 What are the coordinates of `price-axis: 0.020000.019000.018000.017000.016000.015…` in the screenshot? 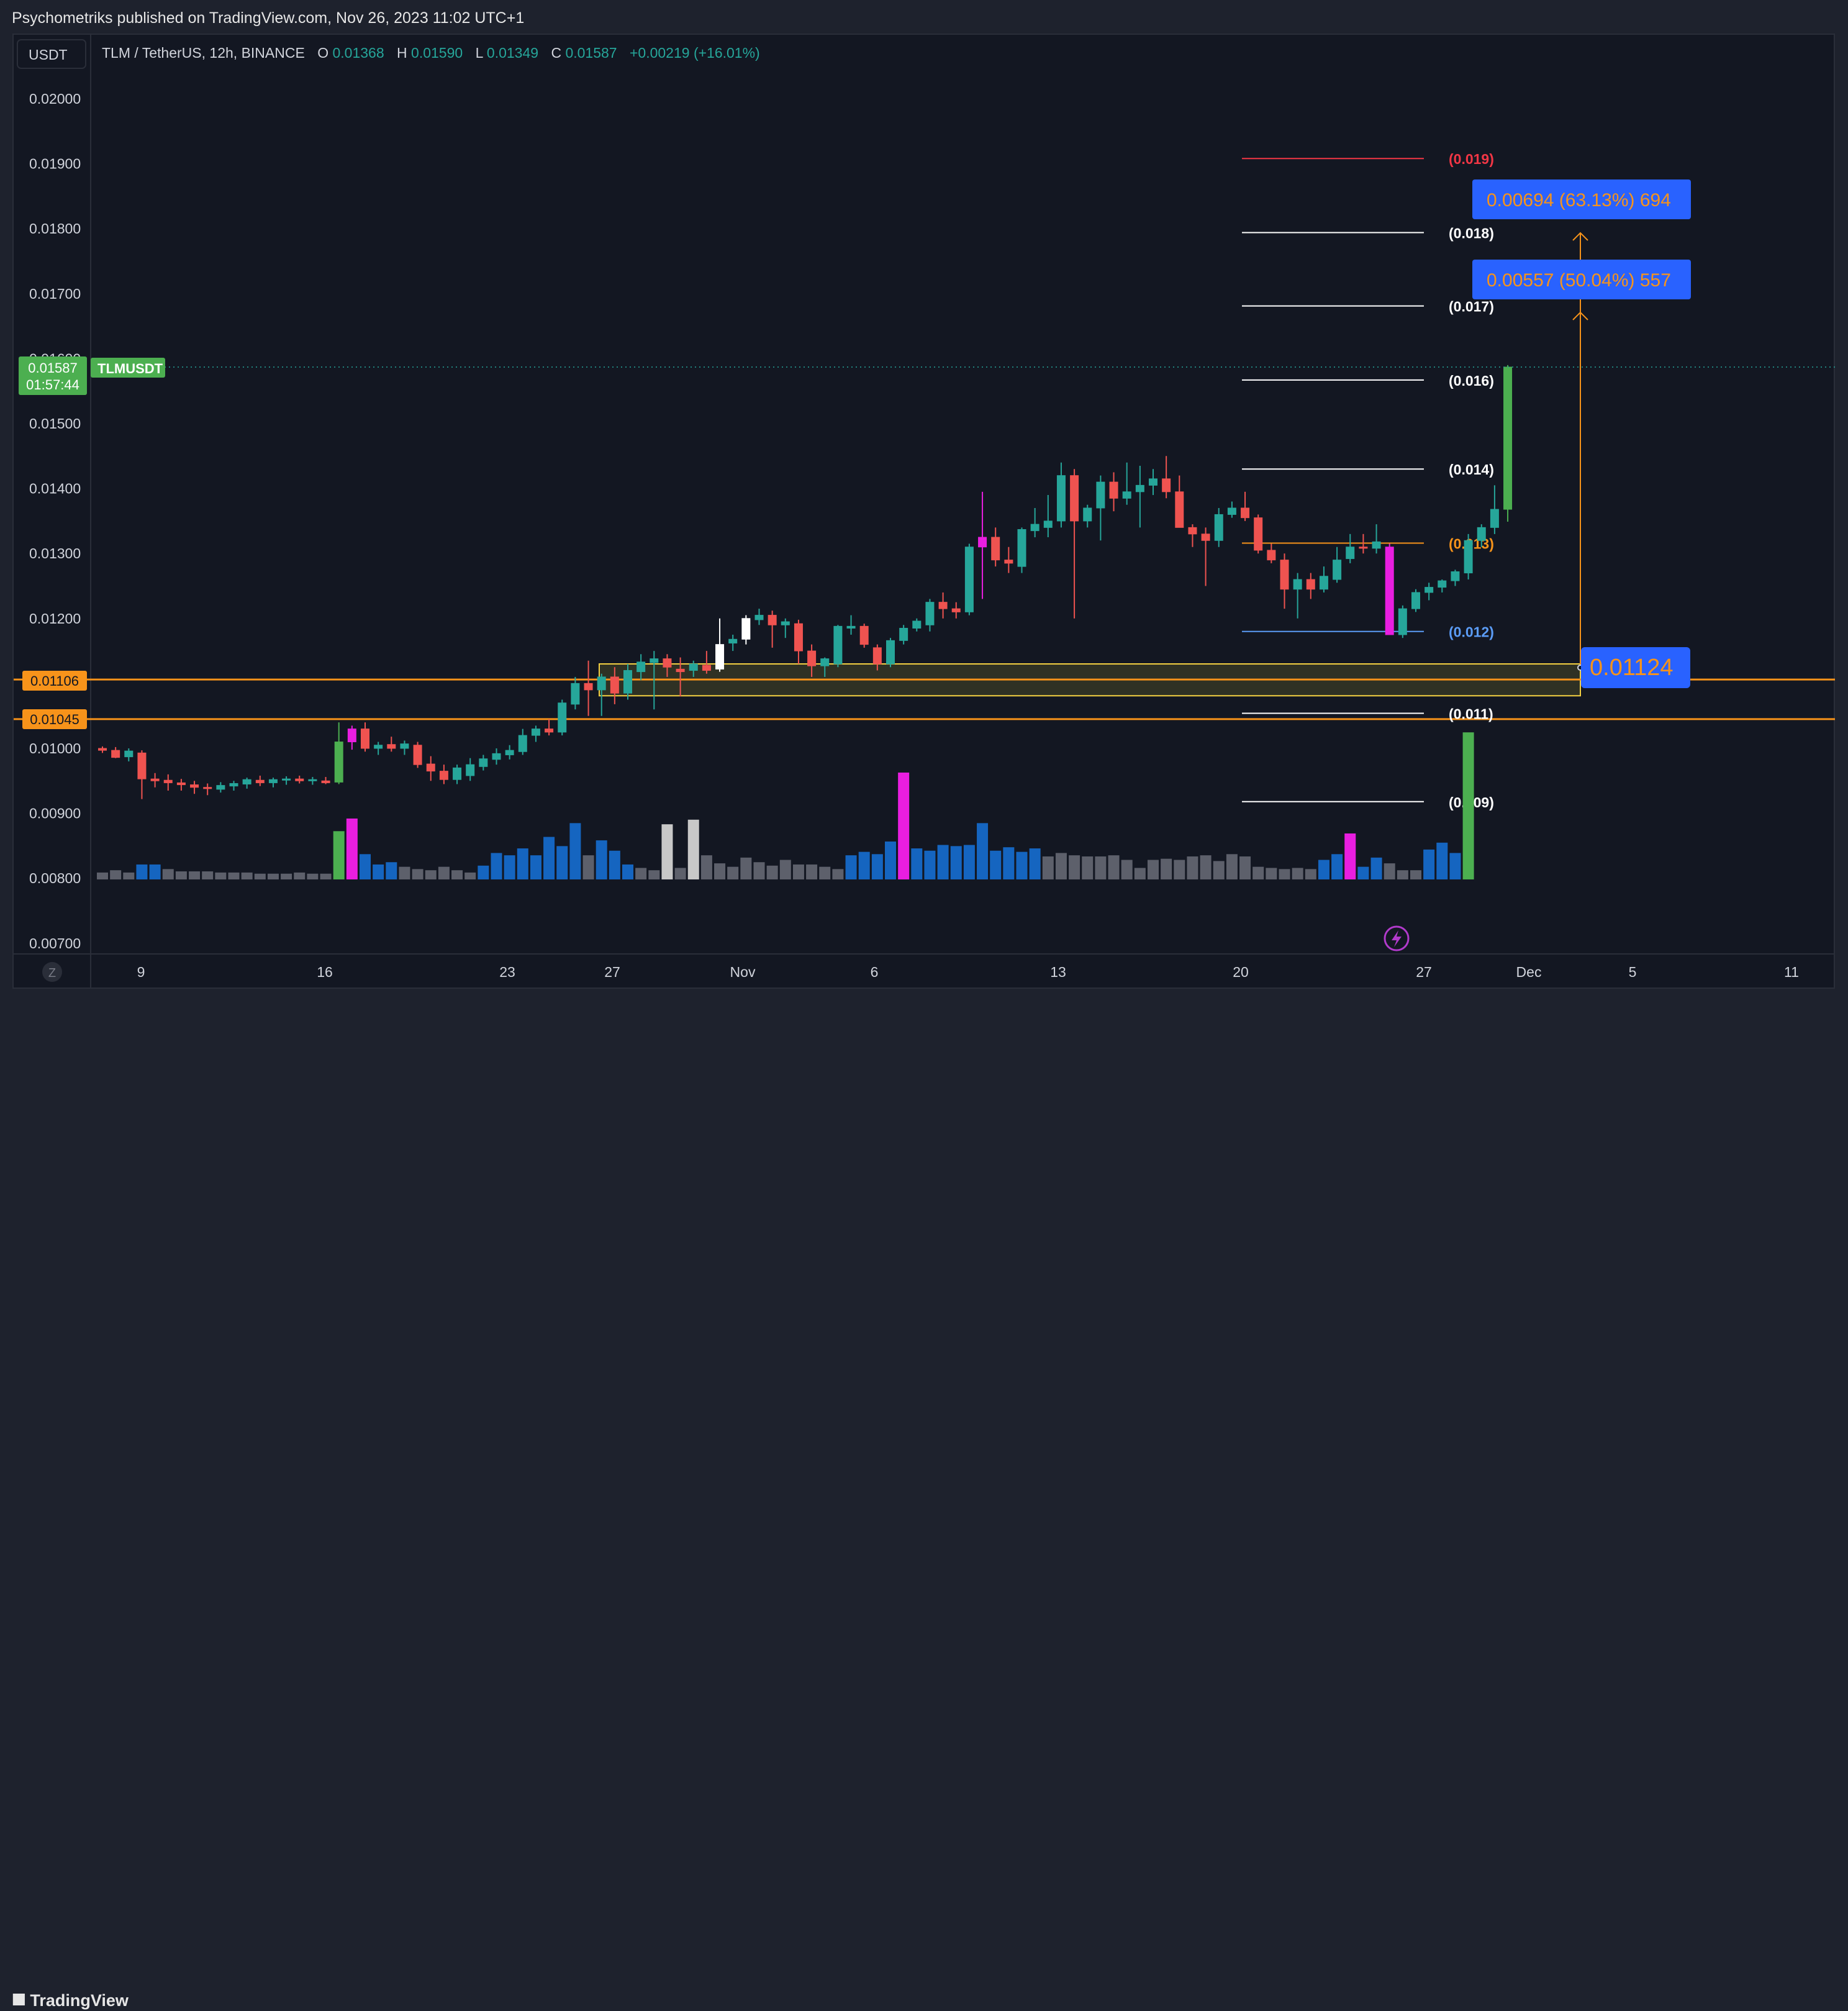 It's located at (55, 521).